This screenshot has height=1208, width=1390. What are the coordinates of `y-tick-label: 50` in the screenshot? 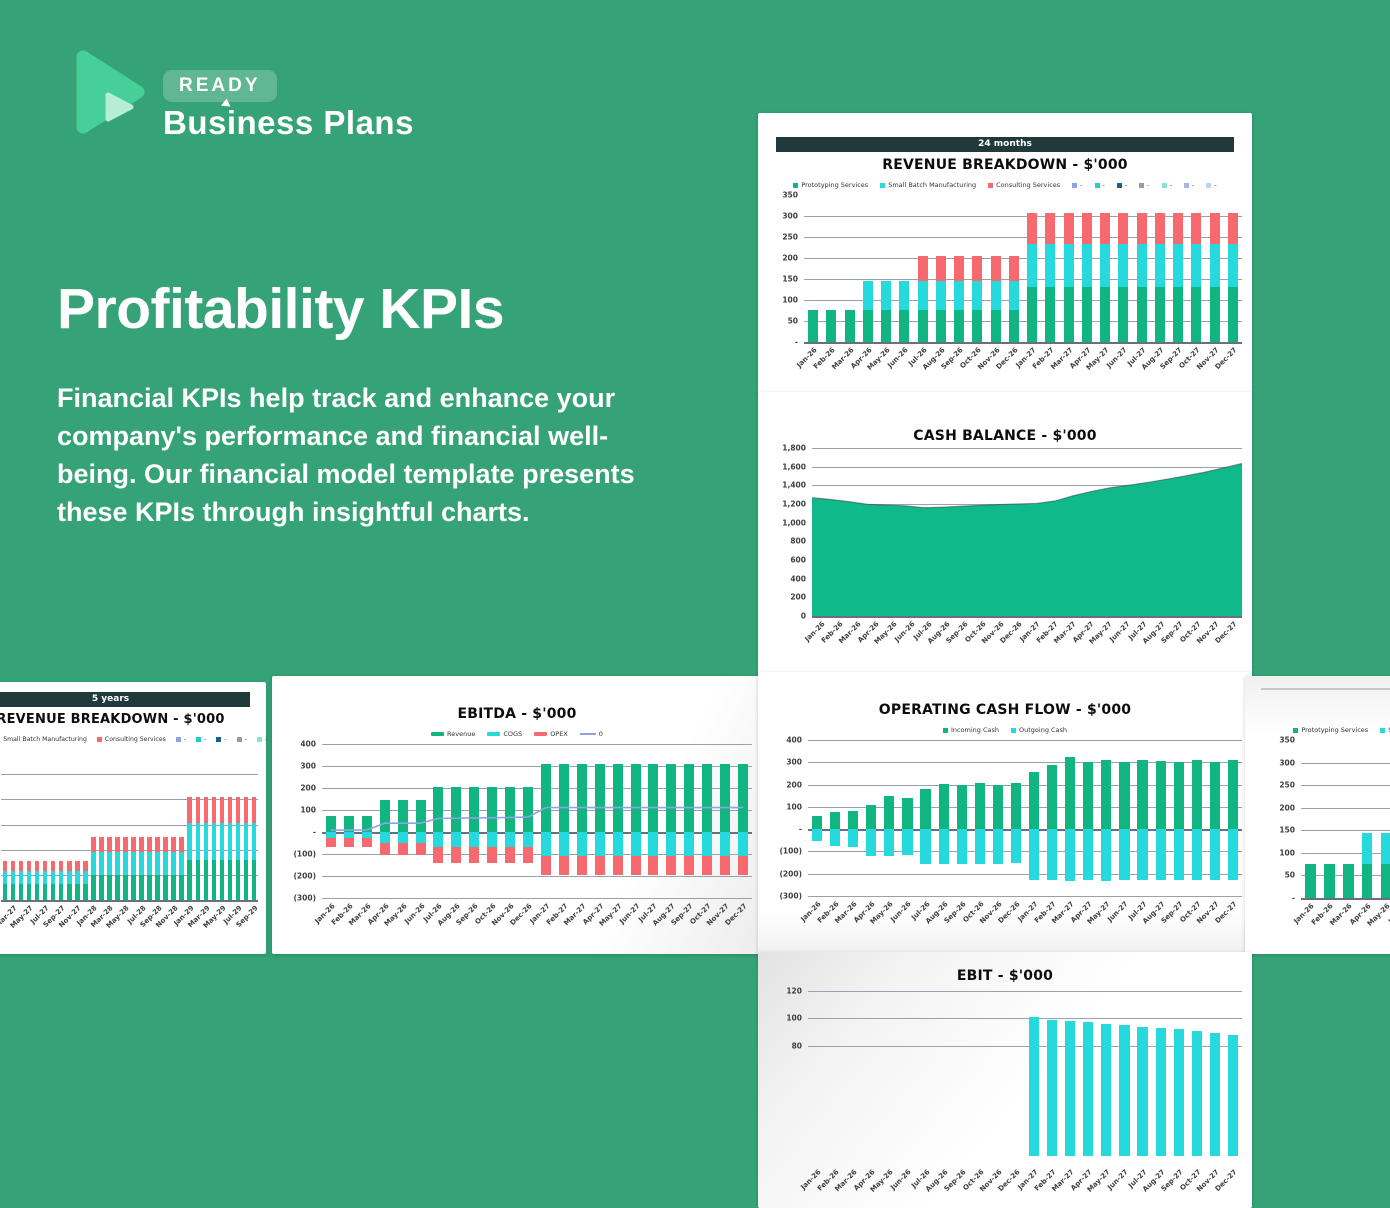 It's located at (793, 321).